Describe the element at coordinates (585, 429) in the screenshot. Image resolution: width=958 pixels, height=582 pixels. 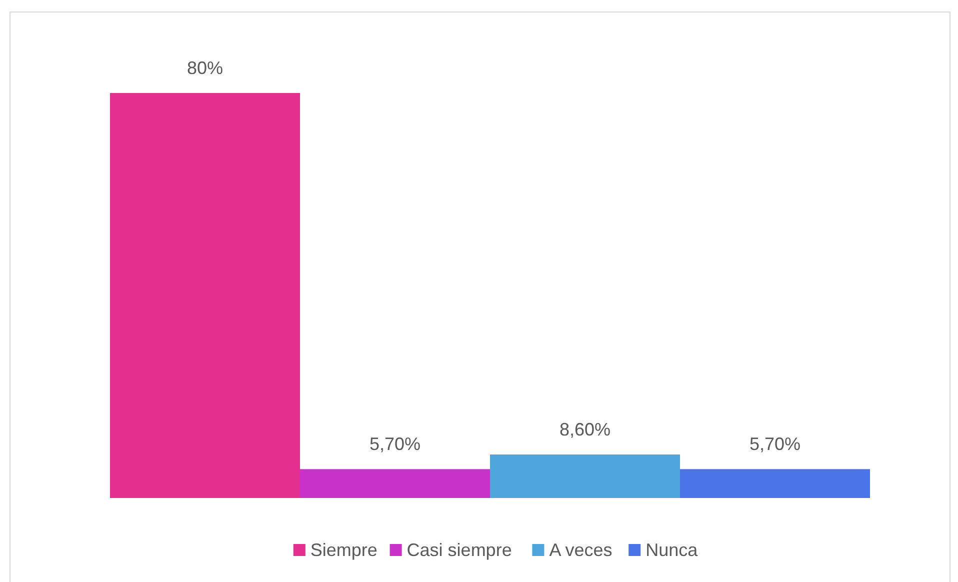
I see `data-label: 8,60%` at that location.